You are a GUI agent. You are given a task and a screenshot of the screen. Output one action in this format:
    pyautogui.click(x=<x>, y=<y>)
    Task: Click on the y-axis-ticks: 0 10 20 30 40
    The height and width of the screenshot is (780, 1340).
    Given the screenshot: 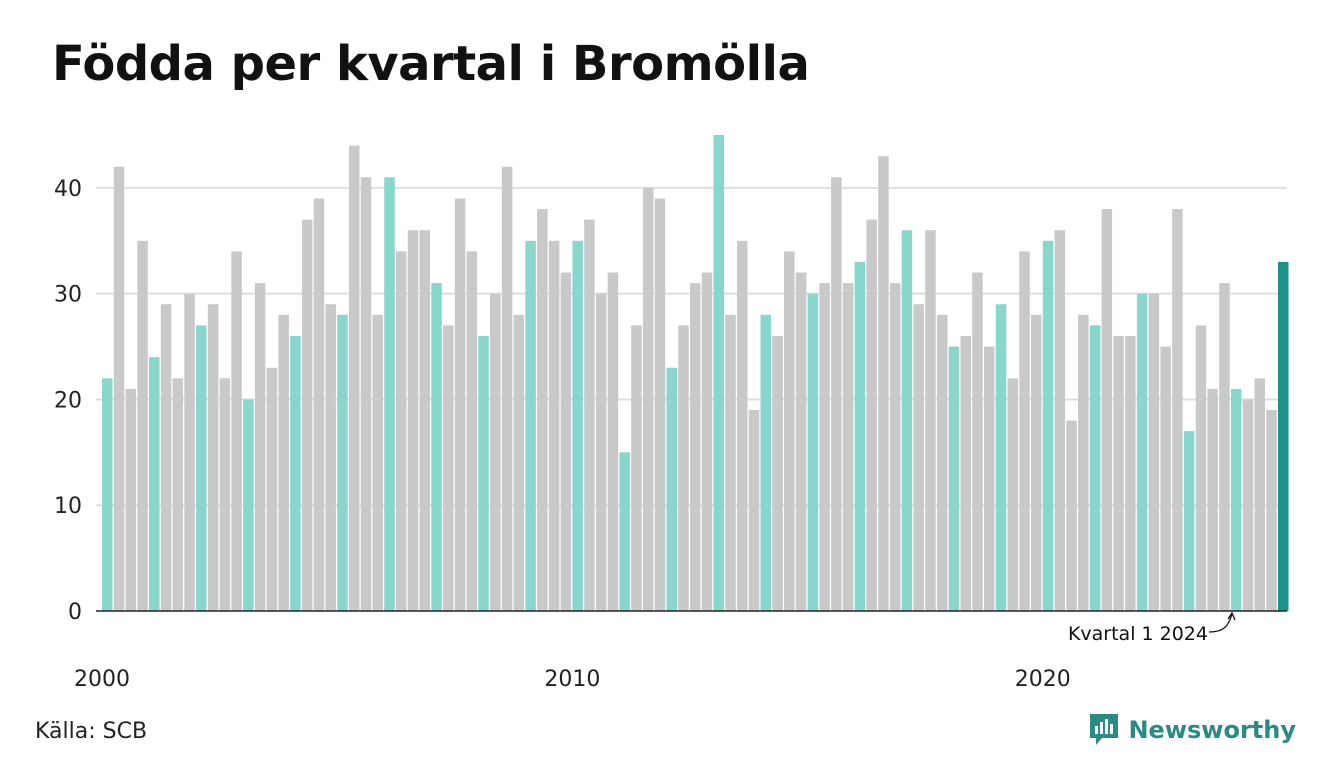 What is the action you would take?
    pyautogui.click(x=68, y=401)
    